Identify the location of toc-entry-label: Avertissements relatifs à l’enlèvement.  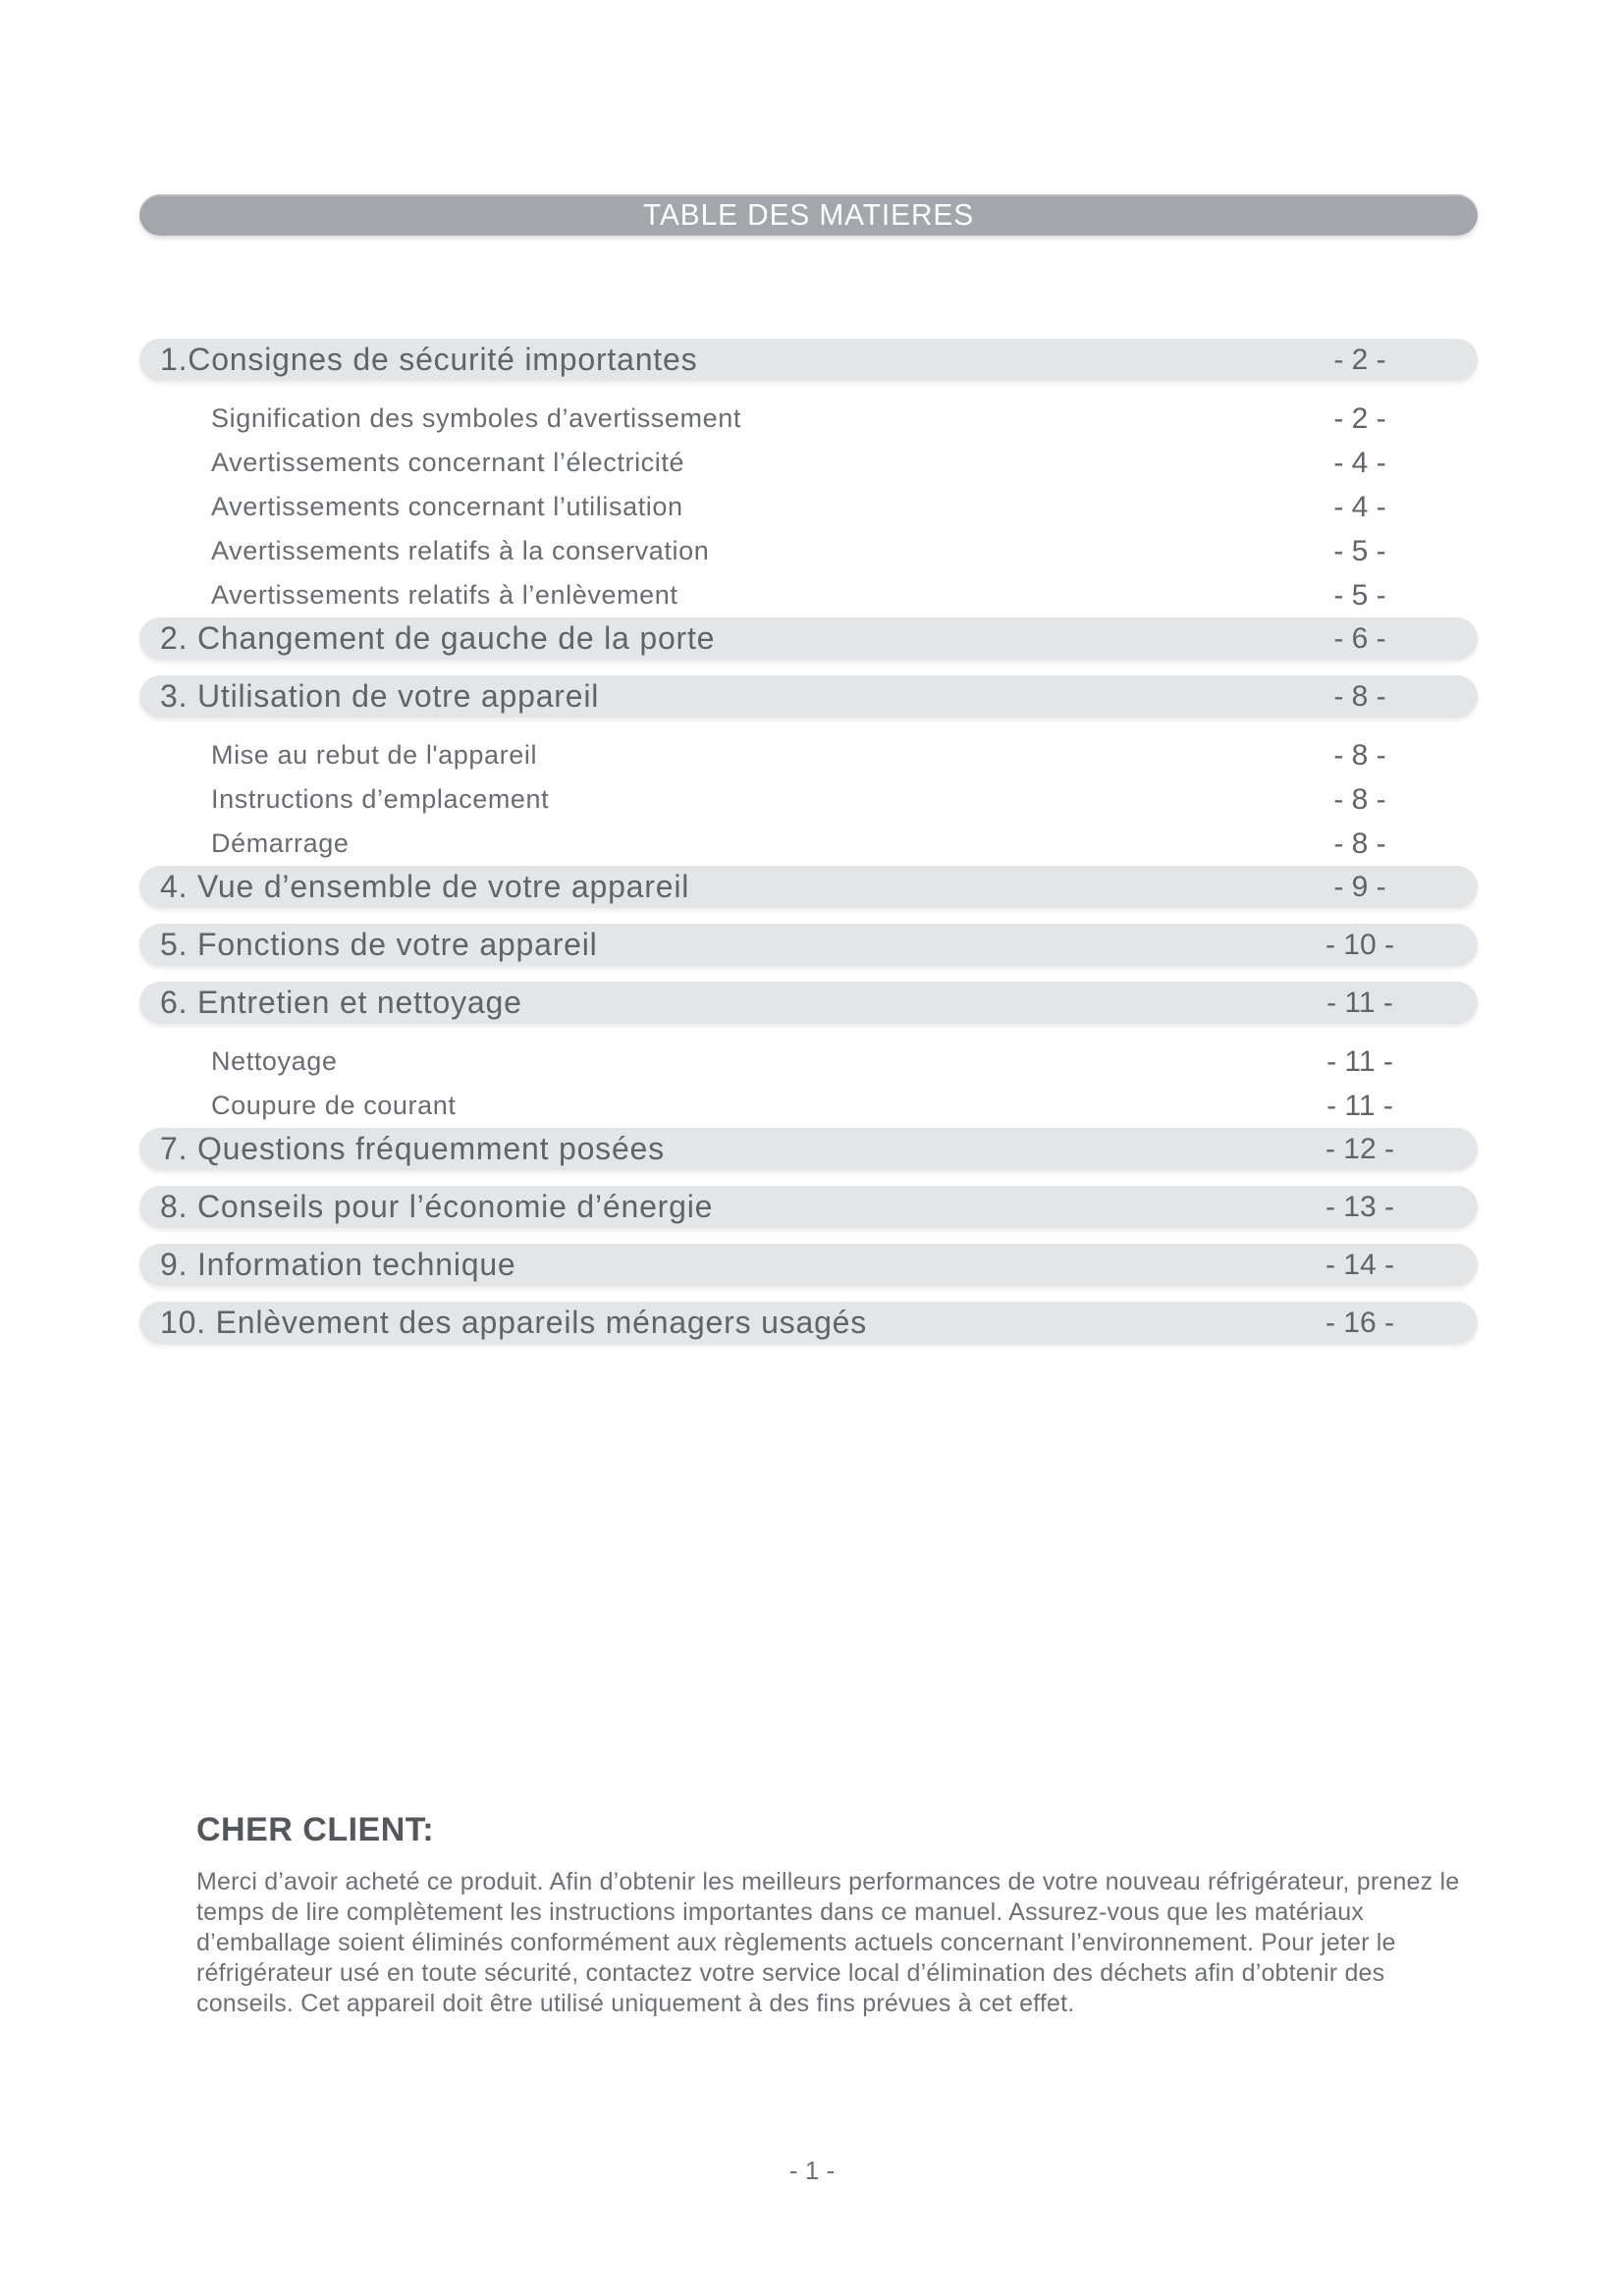
(444, 595).